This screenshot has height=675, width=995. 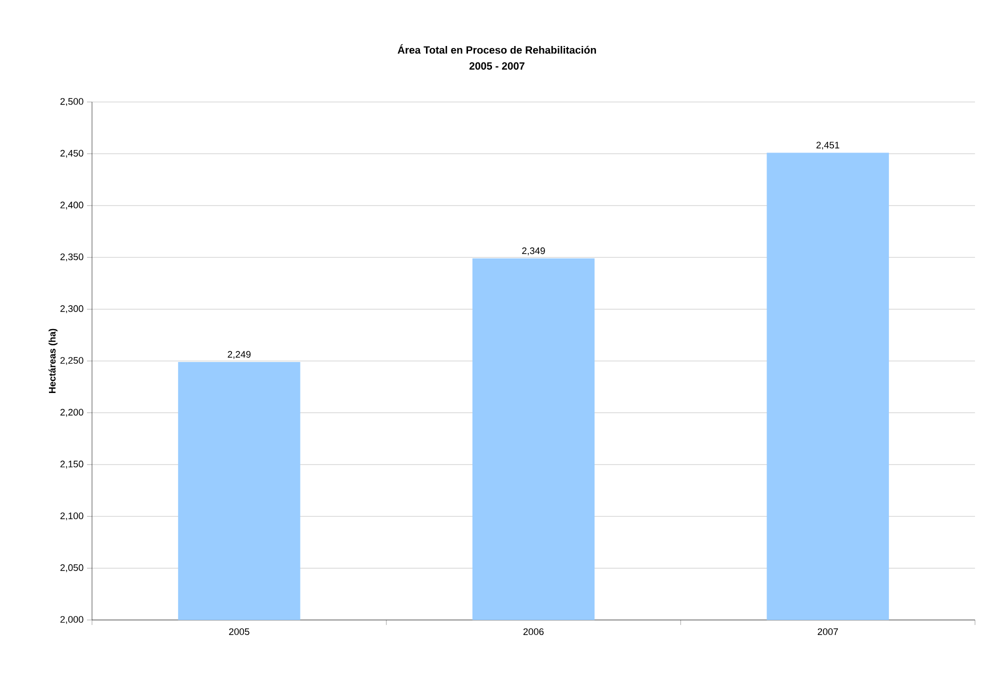 I want to click on x-tick-label: 2006, so click(x=533, y=632).